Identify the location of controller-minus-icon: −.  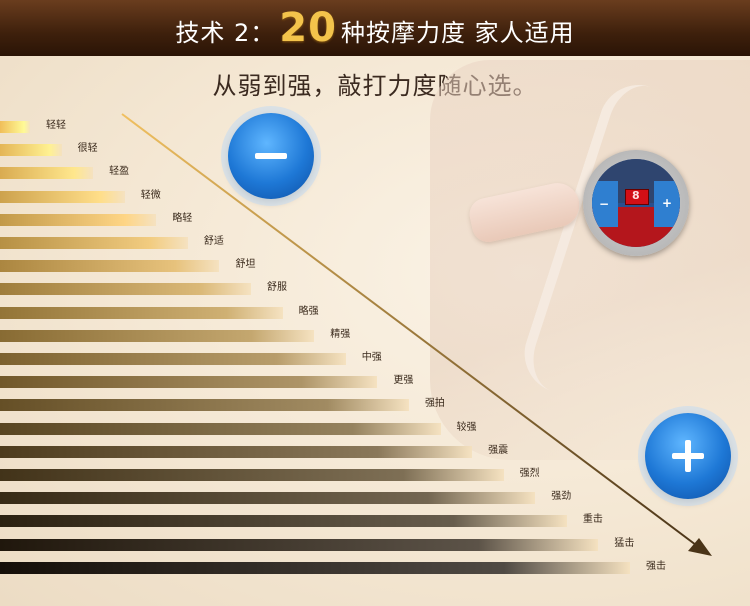
(604, 204).